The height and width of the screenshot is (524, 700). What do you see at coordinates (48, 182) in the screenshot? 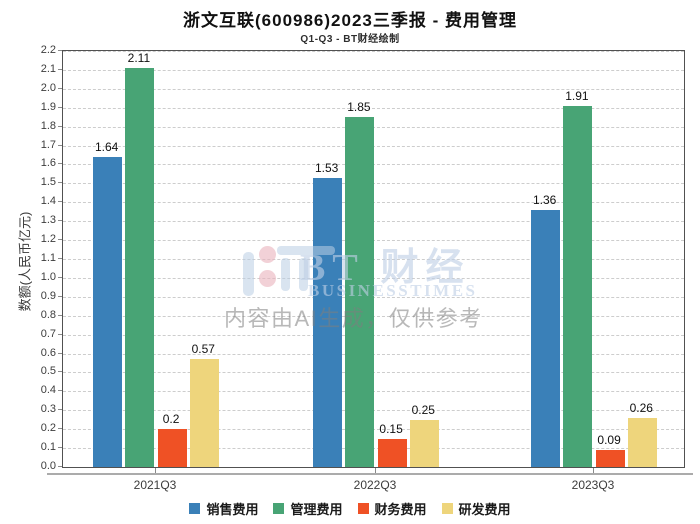
I see `y-tick-label: 1.5` at bounding box center [48, 182].